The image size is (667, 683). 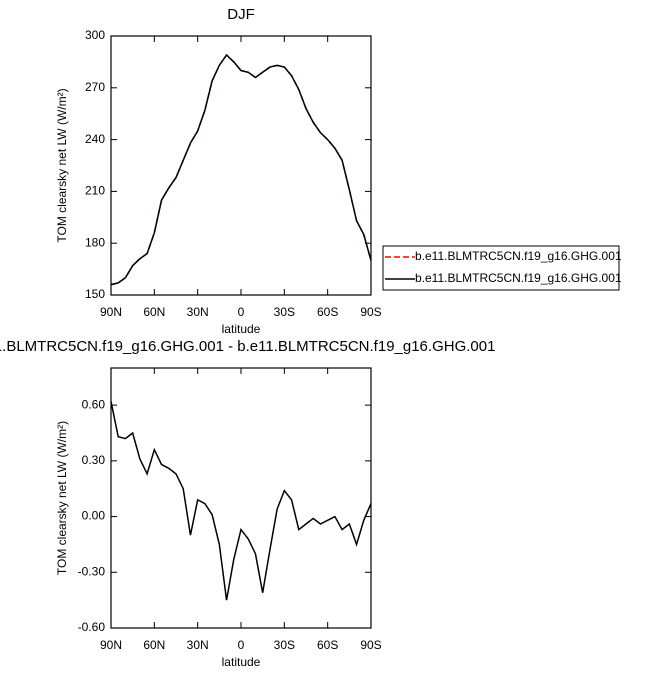 I want to click on y-tick-label: 210, so click(x=95, y=191).